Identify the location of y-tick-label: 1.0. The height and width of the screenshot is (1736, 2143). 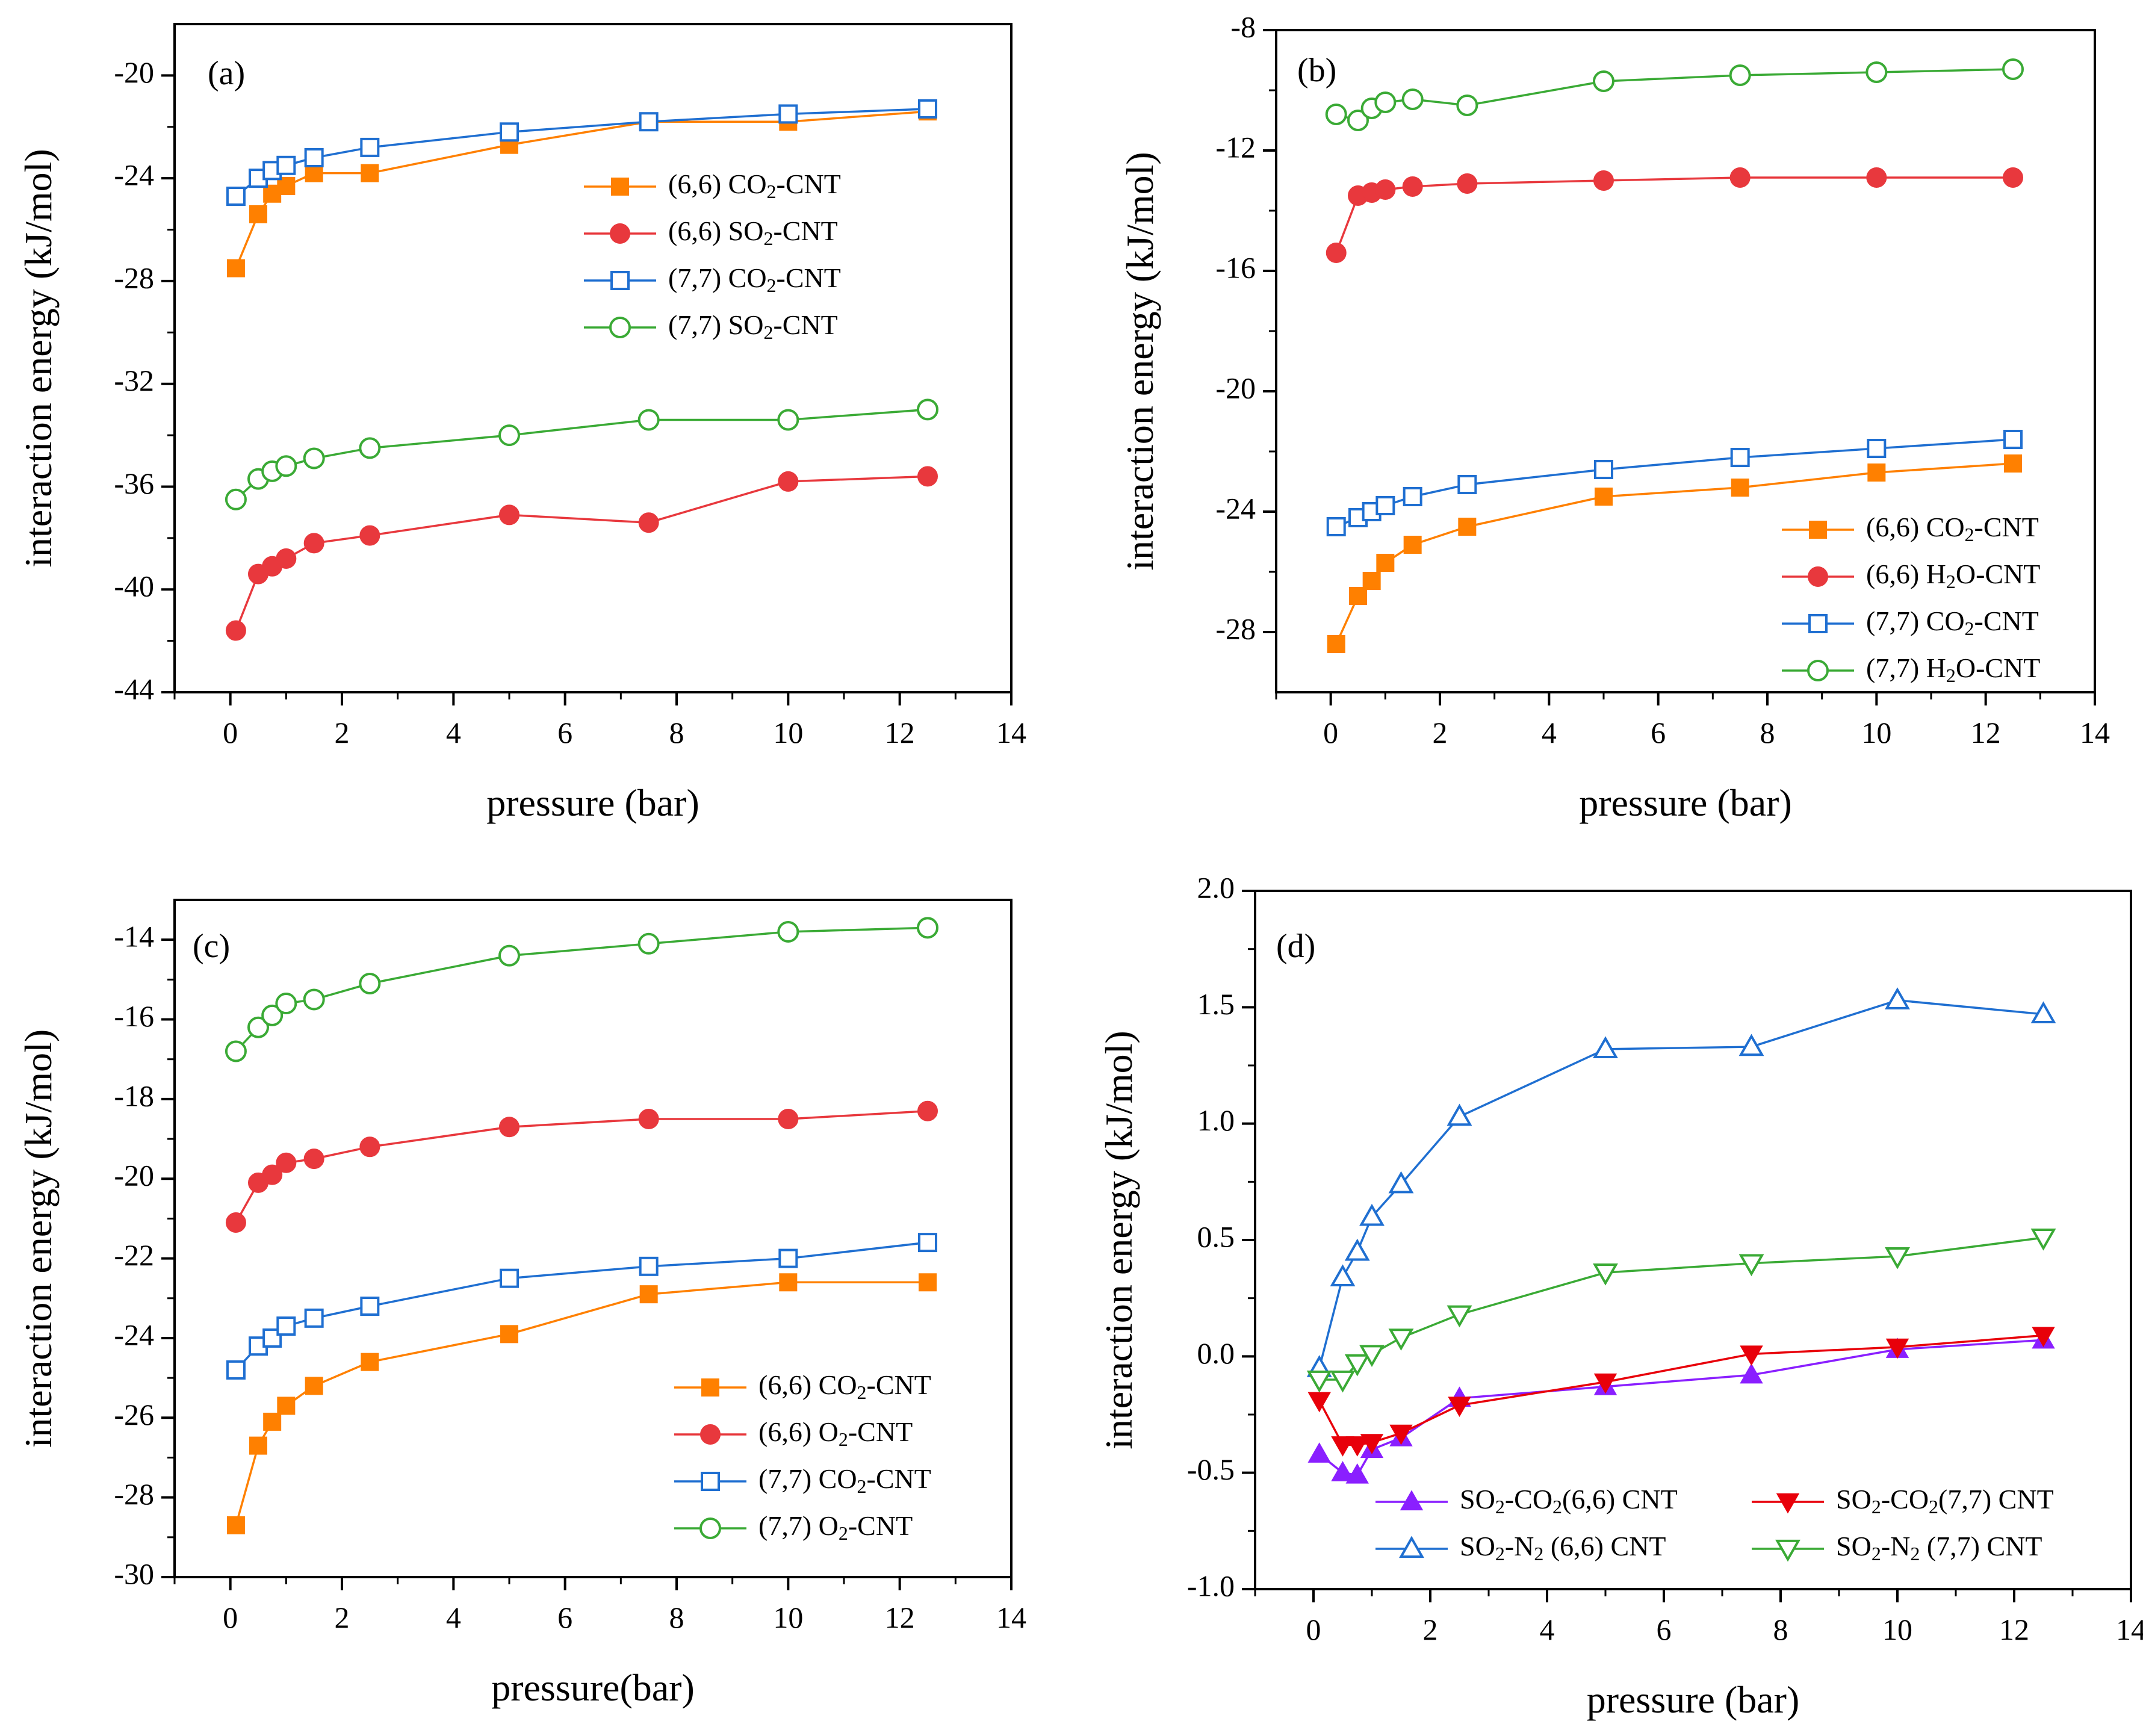
(1216, 1120).